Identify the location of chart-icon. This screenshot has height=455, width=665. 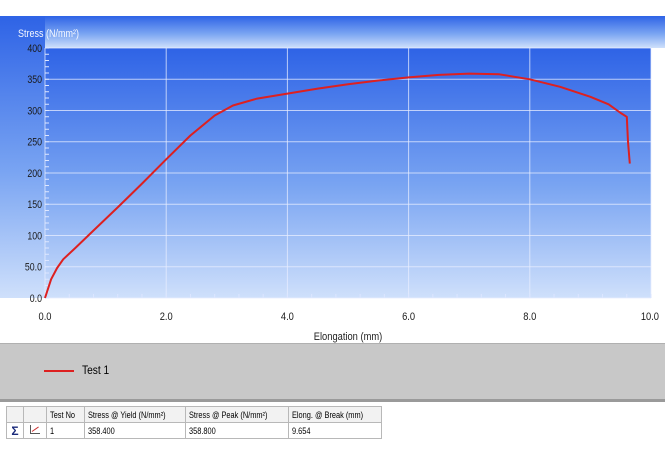
(35, 430).